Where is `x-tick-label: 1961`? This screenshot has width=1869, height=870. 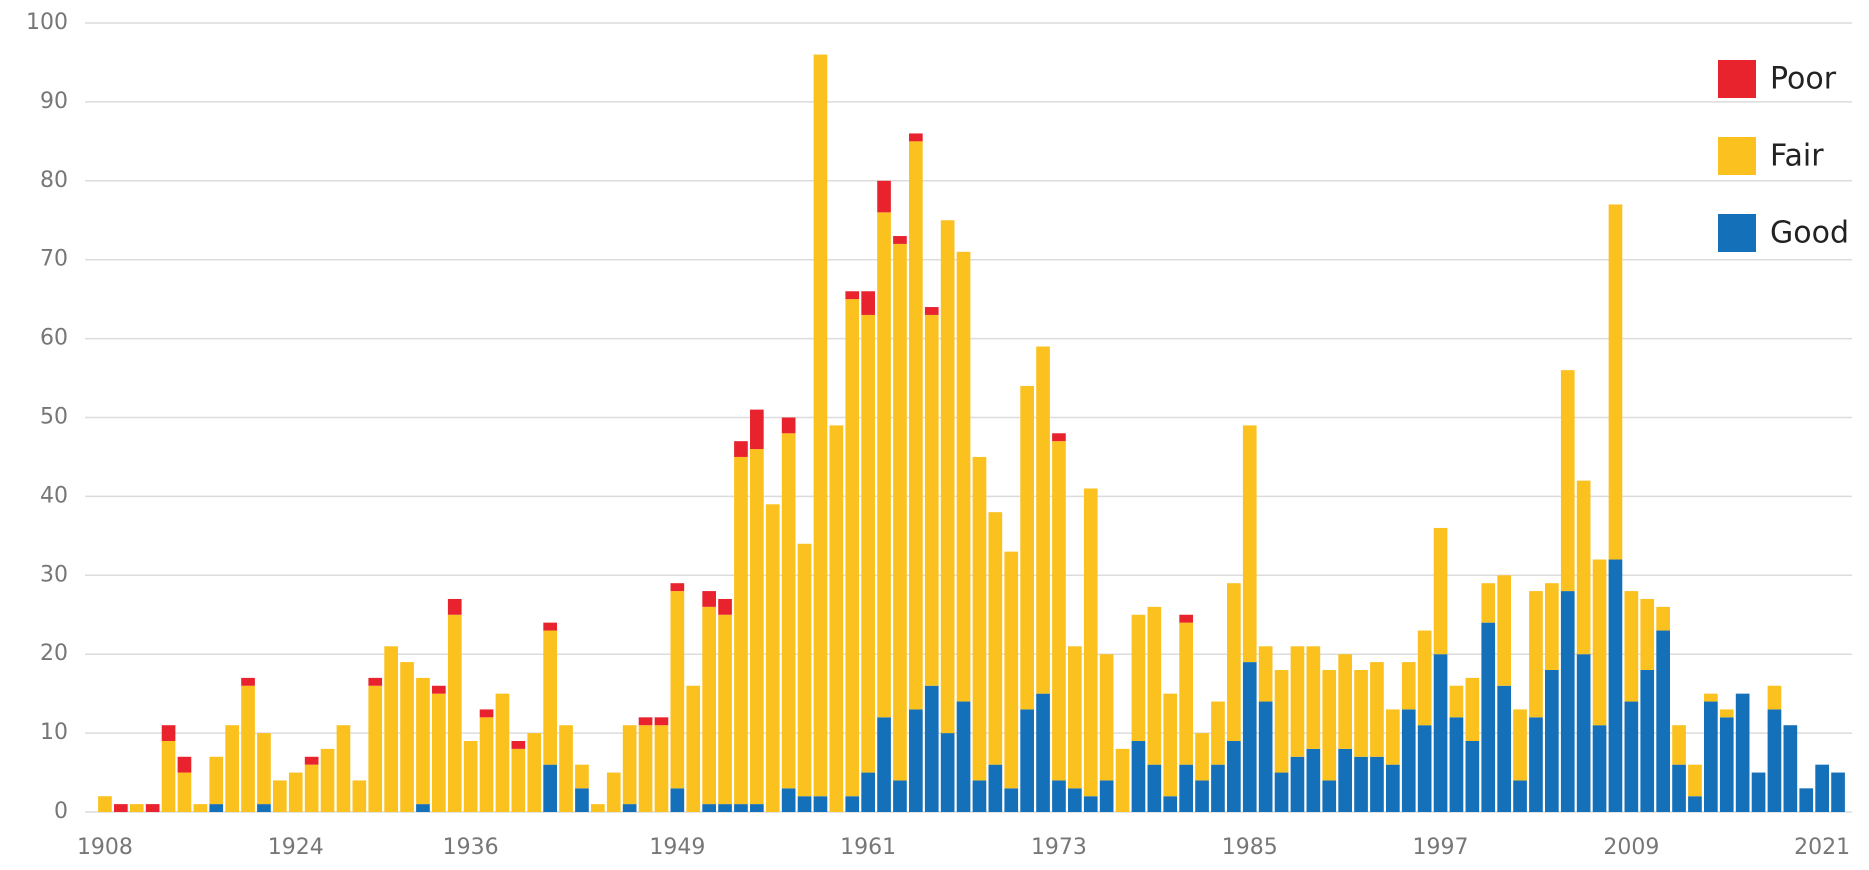
x-tick-label: 1961 is located at coordinates (868, 847).